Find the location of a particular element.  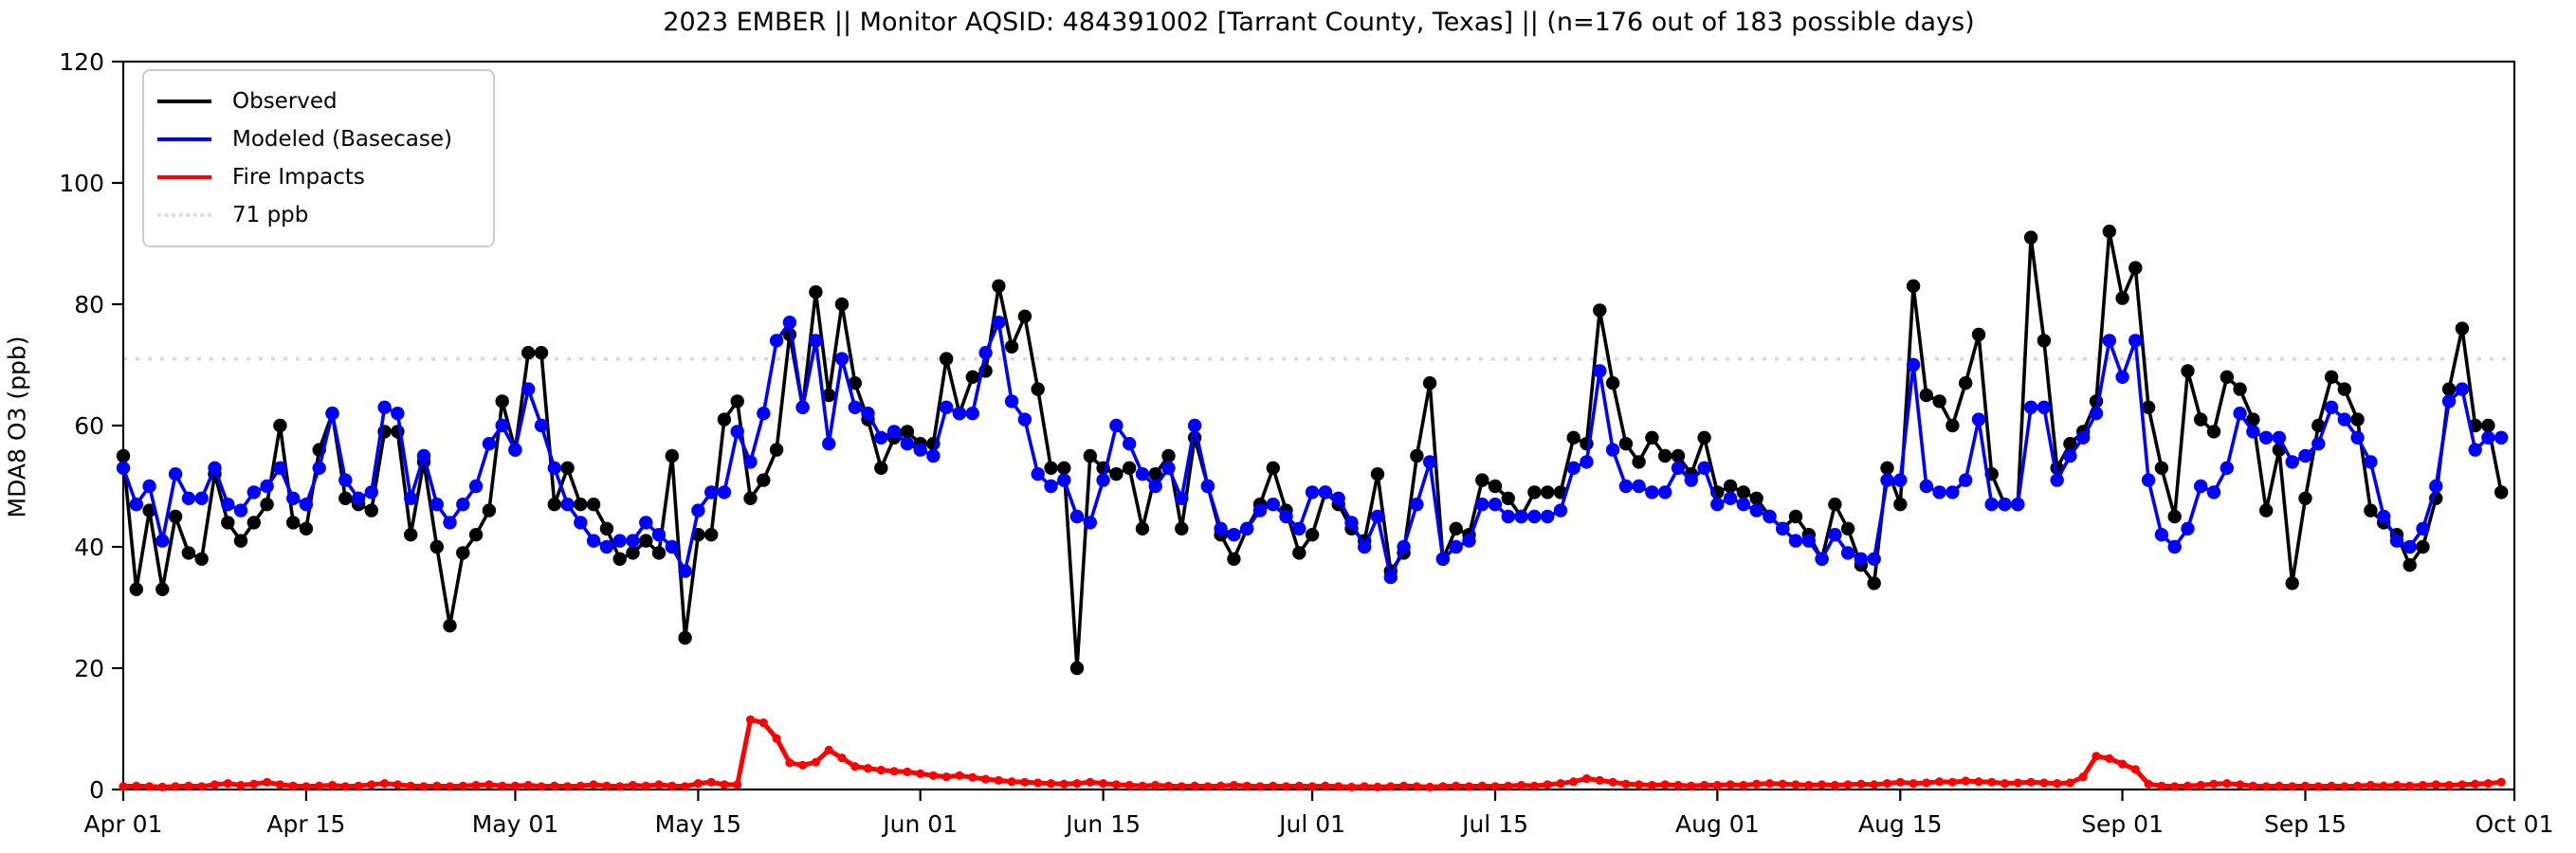

legend-item-threshold: 71 ppb is located at coordinates (316, 215).